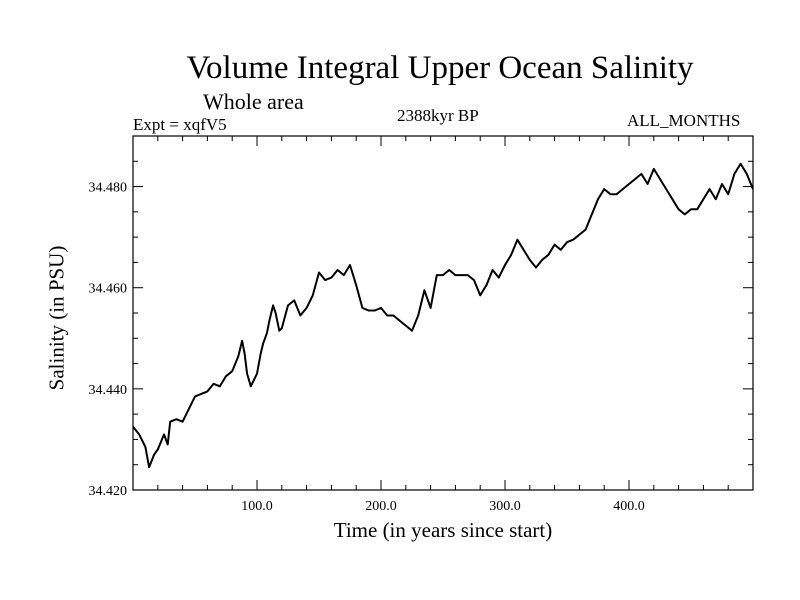 This screenshot has height=600, width=800. I want to click on date-label: 2388kyr BP, so click(438, 115).